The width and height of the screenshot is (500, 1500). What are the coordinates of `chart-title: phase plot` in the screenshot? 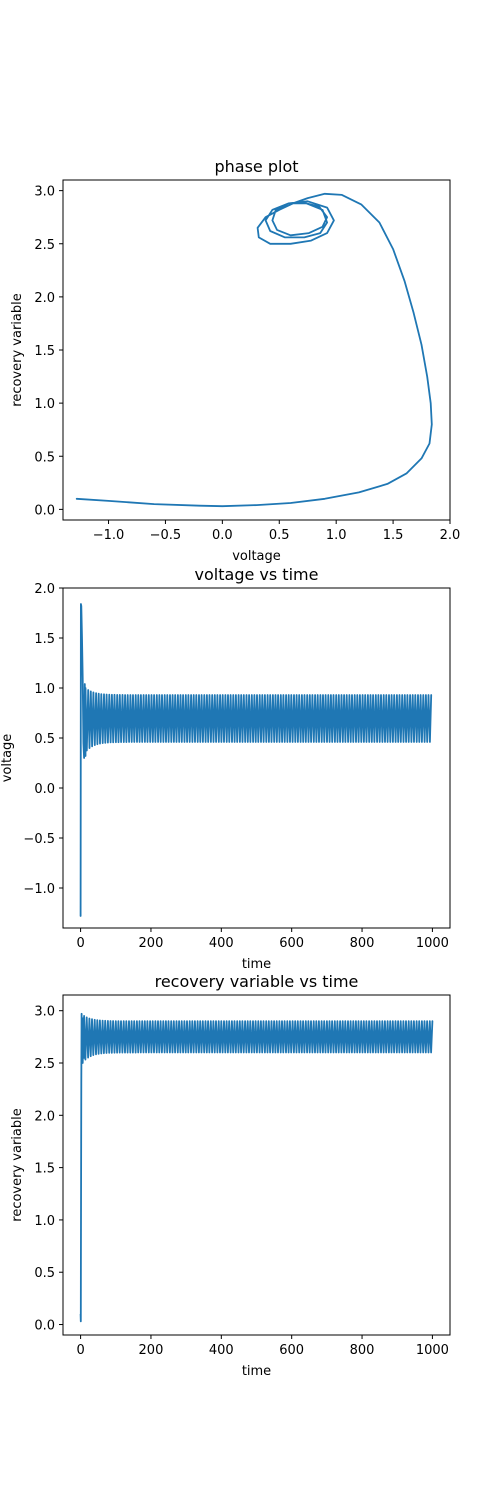 It's located at (256, 166).